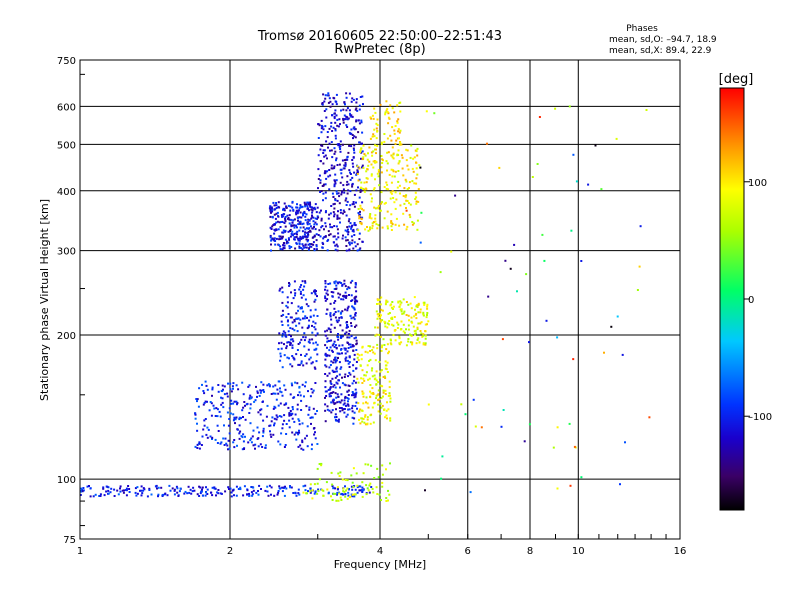 The image size is (800, 604). Describe the element at coordinates (751, 300) in the screenshot. I see `colorbar-tick-label: 0` at that location.